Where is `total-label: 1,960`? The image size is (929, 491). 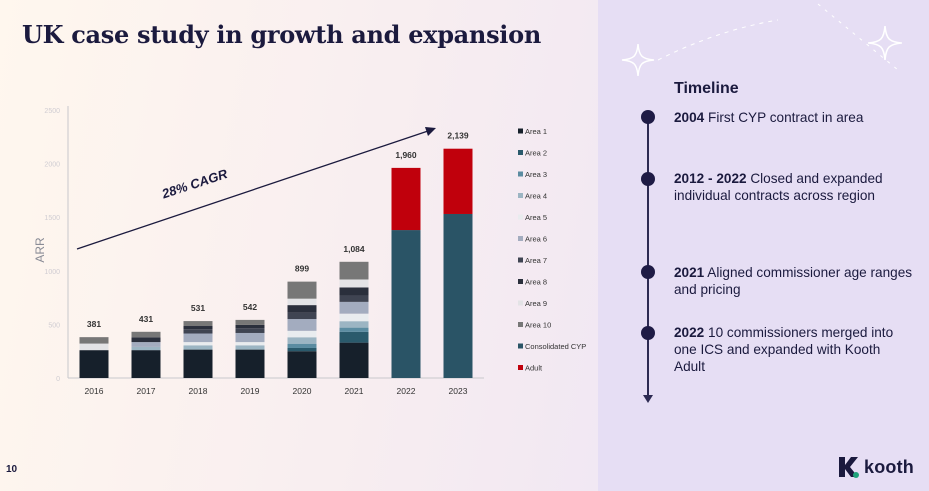 total-label: 1,960 is located at coordinates (406, 155).